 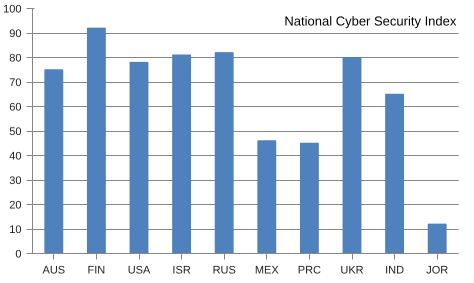 I want to click on x-tick-label: USA, so click(x=139, y=270).